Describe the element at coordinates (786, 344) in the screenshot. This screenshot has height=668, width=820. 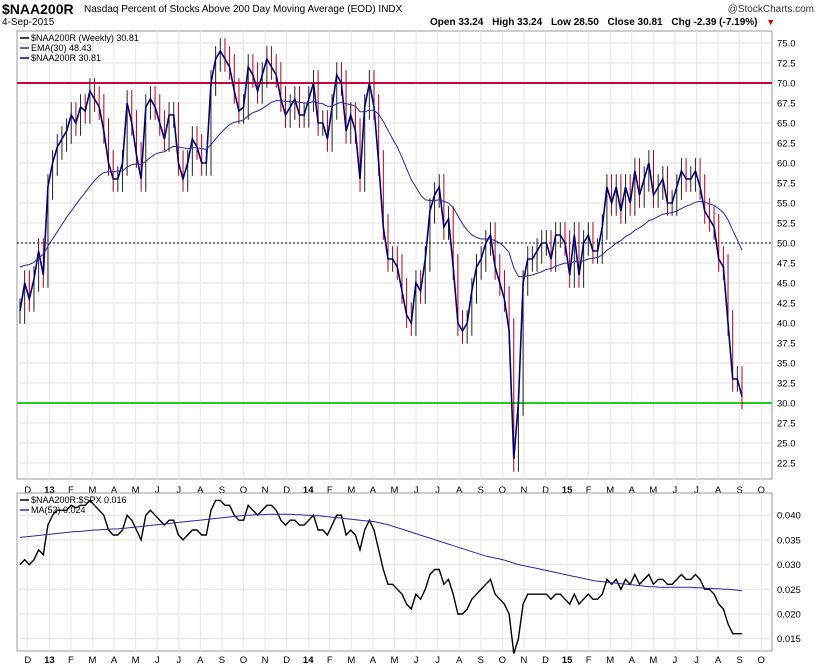
I see `y-tick-label: 37.5` at that location.